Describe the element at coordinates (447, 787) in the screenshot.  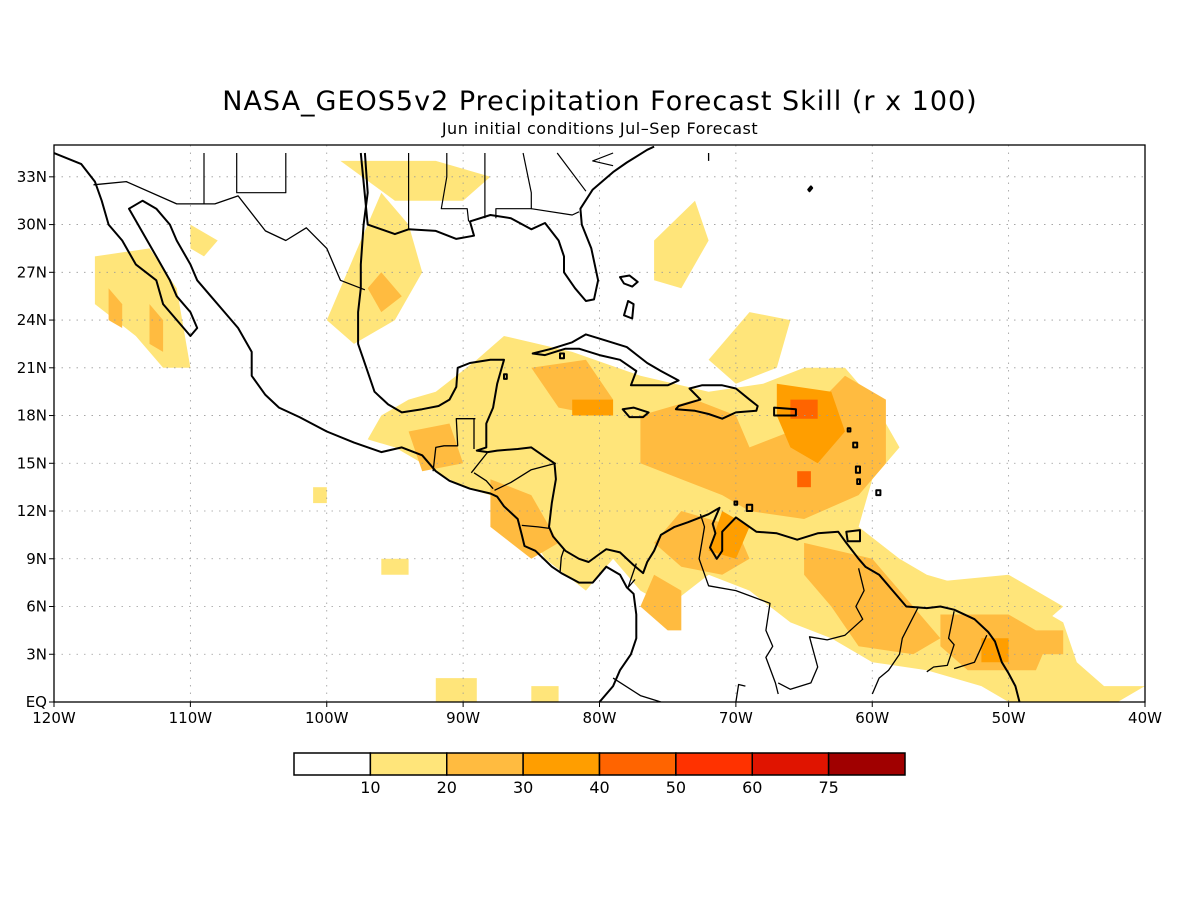
I see `colorbar-label: 20` at that location.